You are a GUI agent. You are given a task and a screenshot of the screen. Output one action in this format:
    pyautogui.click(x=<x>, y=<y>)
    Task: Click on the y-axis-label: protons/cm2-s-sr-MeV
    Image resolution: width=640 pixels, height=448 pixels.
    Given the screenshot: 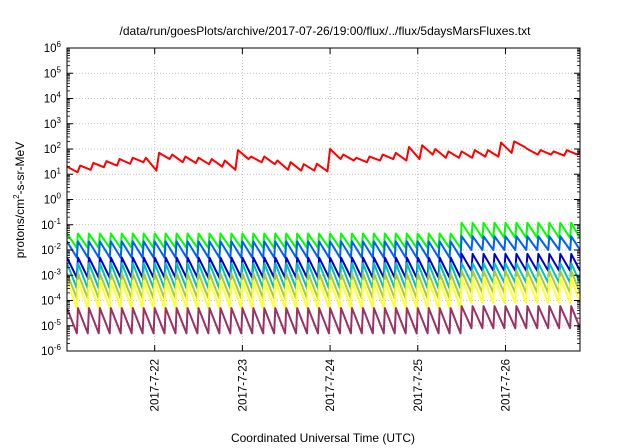 What is the action you would take?
    pyautogui.click(x=19, y=200)
    